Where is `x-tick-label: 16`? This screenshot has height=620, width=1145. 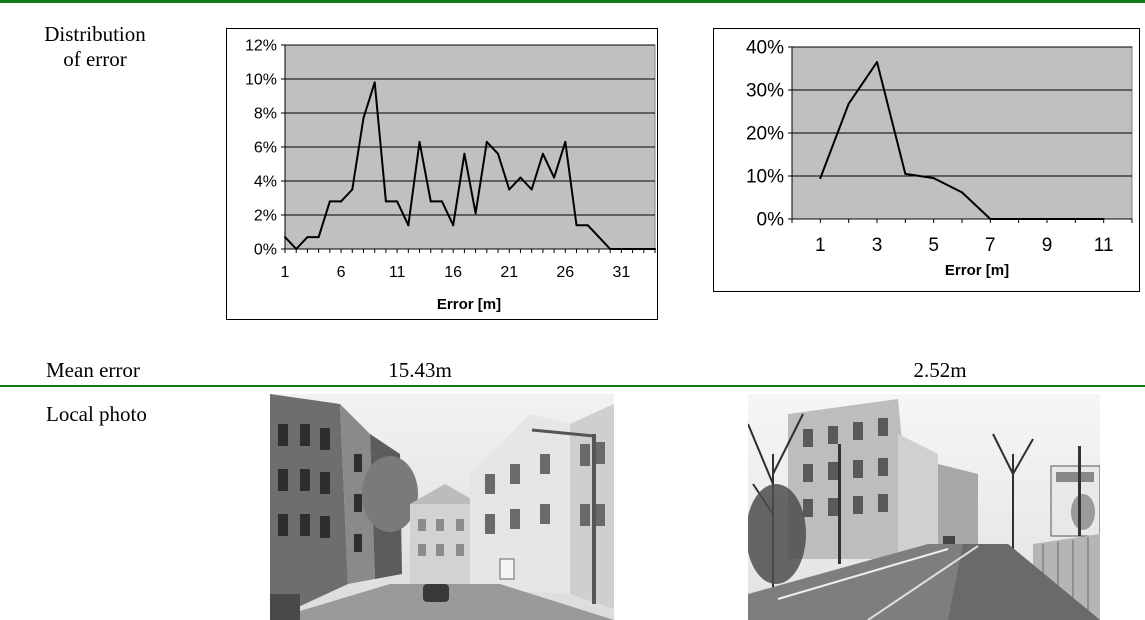 x-tick-label: 16 is located at coordinates (453, 272).